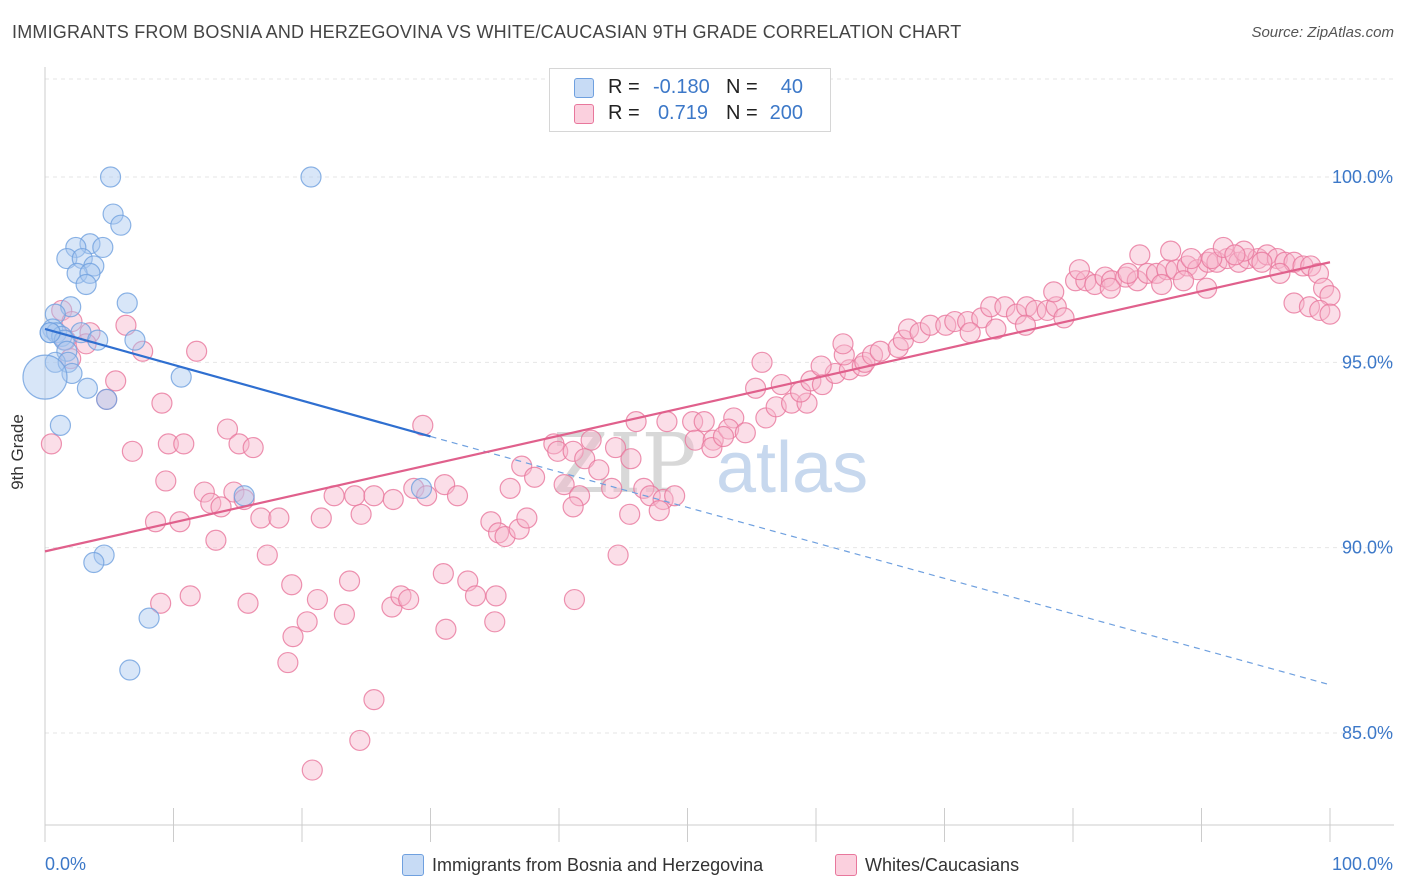 The height and width of the screenshot is (892, 1406). I want to click on legend-n-value: 200, so click(786, 113).